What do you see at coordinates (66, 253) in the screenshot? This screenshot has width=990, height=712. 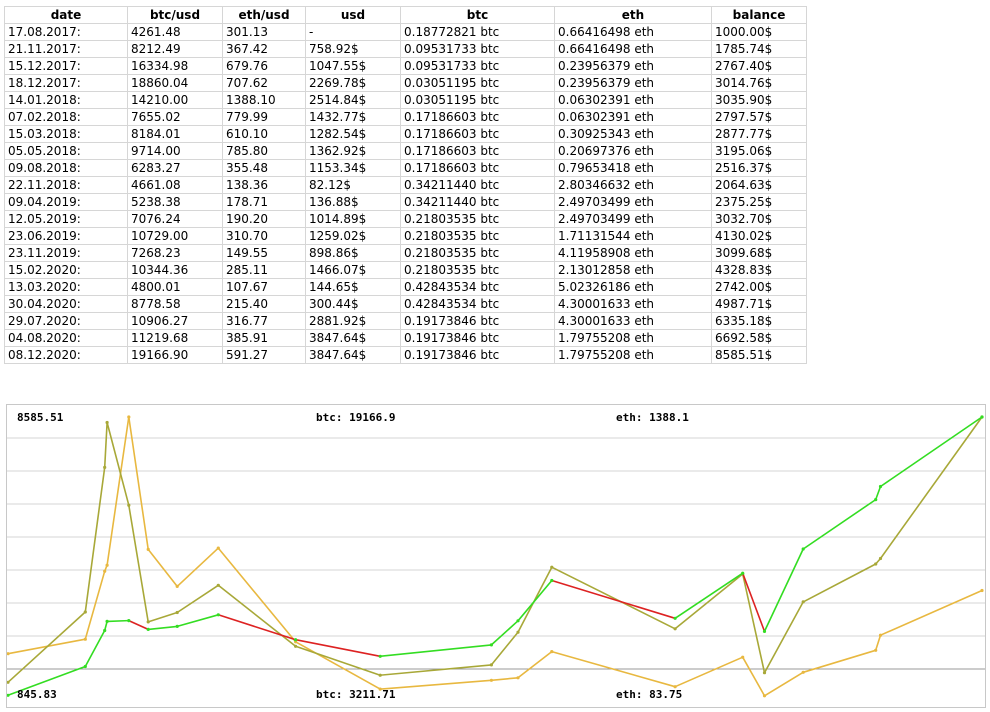 I see `cell-date: 23.11.2019:` at bounding box center [66, 253].